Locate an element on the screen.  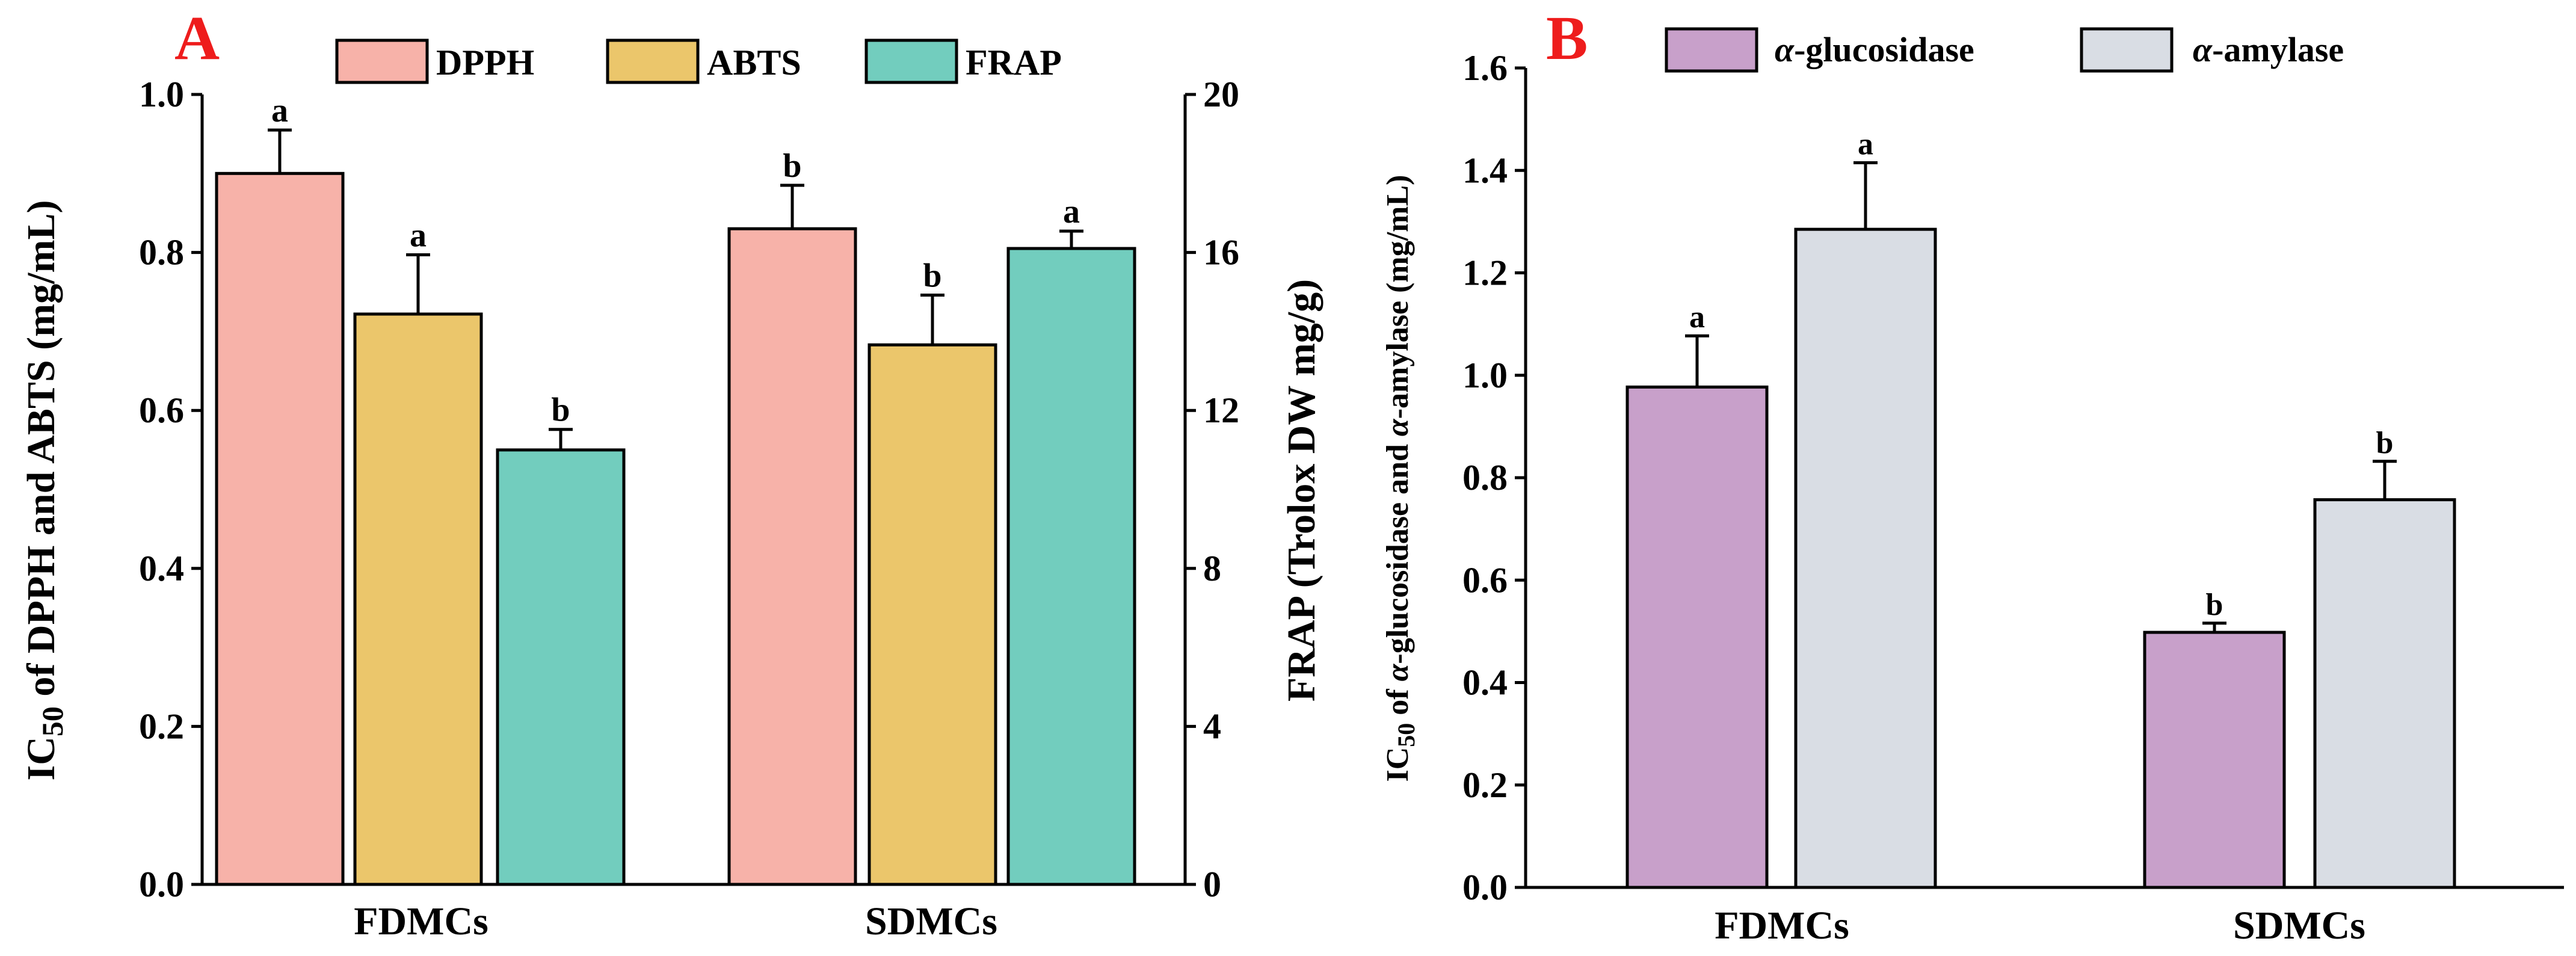
y2-tick: 4 is located at coordinates (1203, 726).